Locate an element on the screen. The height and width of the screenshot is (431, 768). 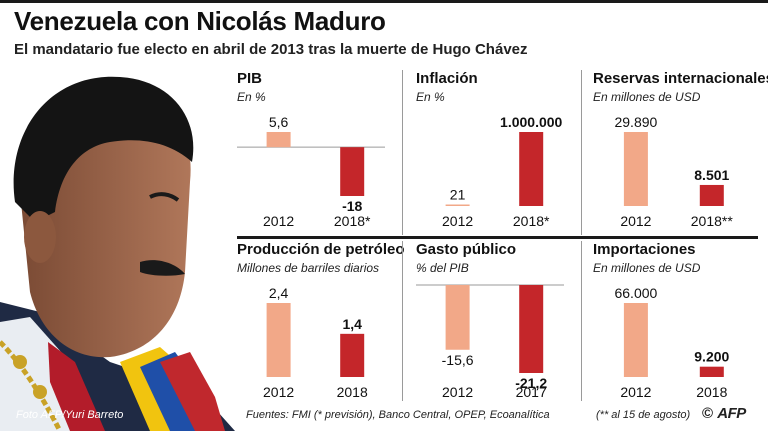
value-label: -21,2 is located at coordinates (531, 383).